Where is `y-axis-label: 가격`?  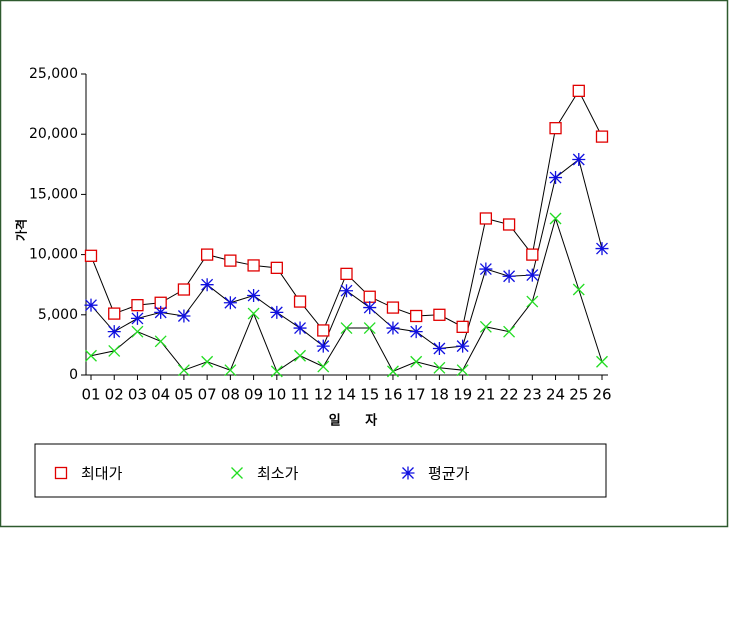 y-axis-label: 가격 is located at coordinates (21, 230).